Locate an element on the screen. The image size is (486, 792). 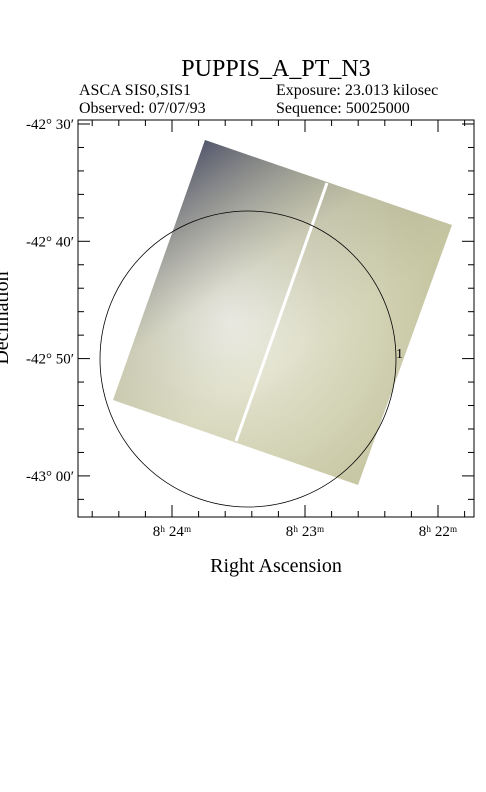
source-marker: 1 is located at coordinates (399, 354).